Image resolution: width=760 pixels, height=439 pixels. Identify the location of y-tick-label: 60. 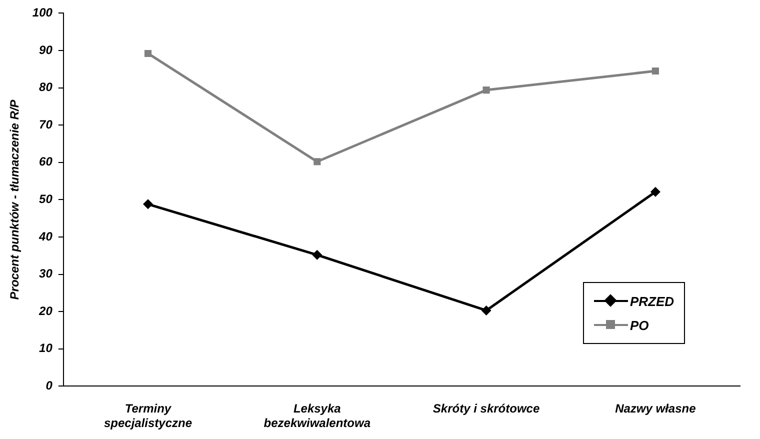
(46, 161).